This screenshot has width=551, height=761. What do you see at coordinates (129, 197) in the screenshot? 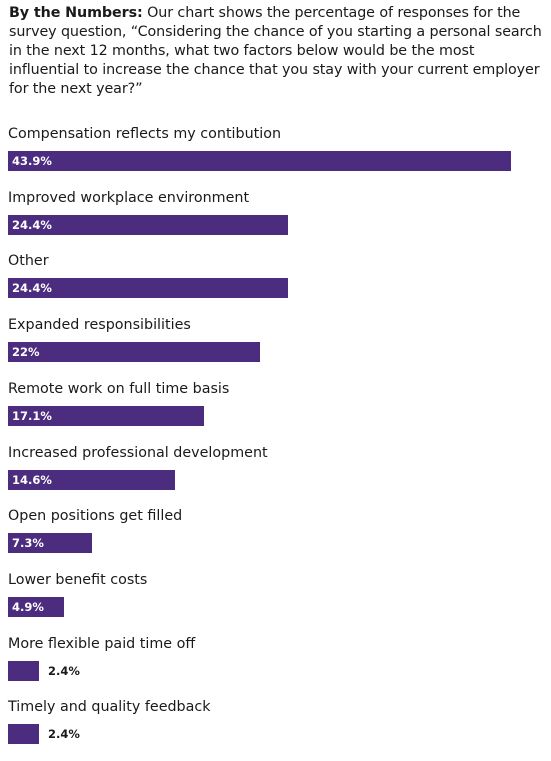
I see `bar-category-label: Improved workplace environment` at bounding box center [129, 197].